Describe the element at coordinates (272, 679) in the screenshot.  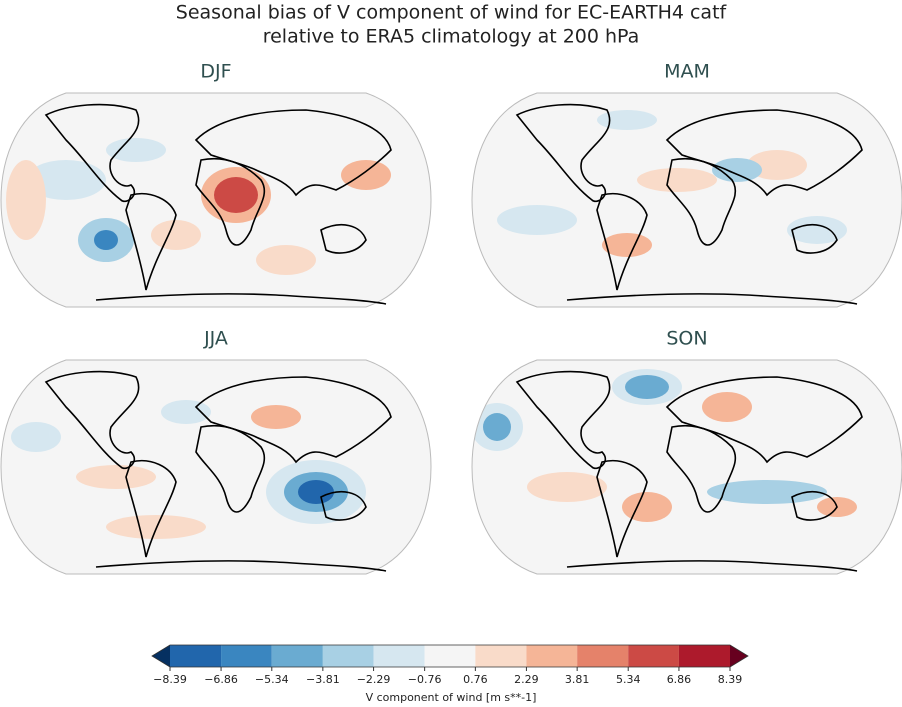
I see `colorbar-tick-label: −5.34` at that location.